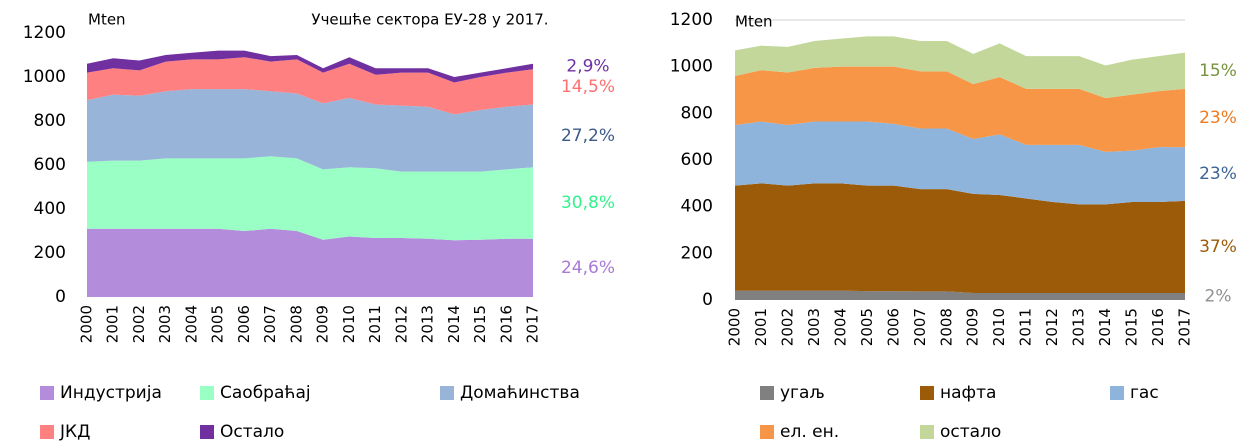  Describe the element at coordinates (429, 20) in the screenshot. I see `chart-title: Учешће сектора ЕУ-28 у 2017.` at that location.